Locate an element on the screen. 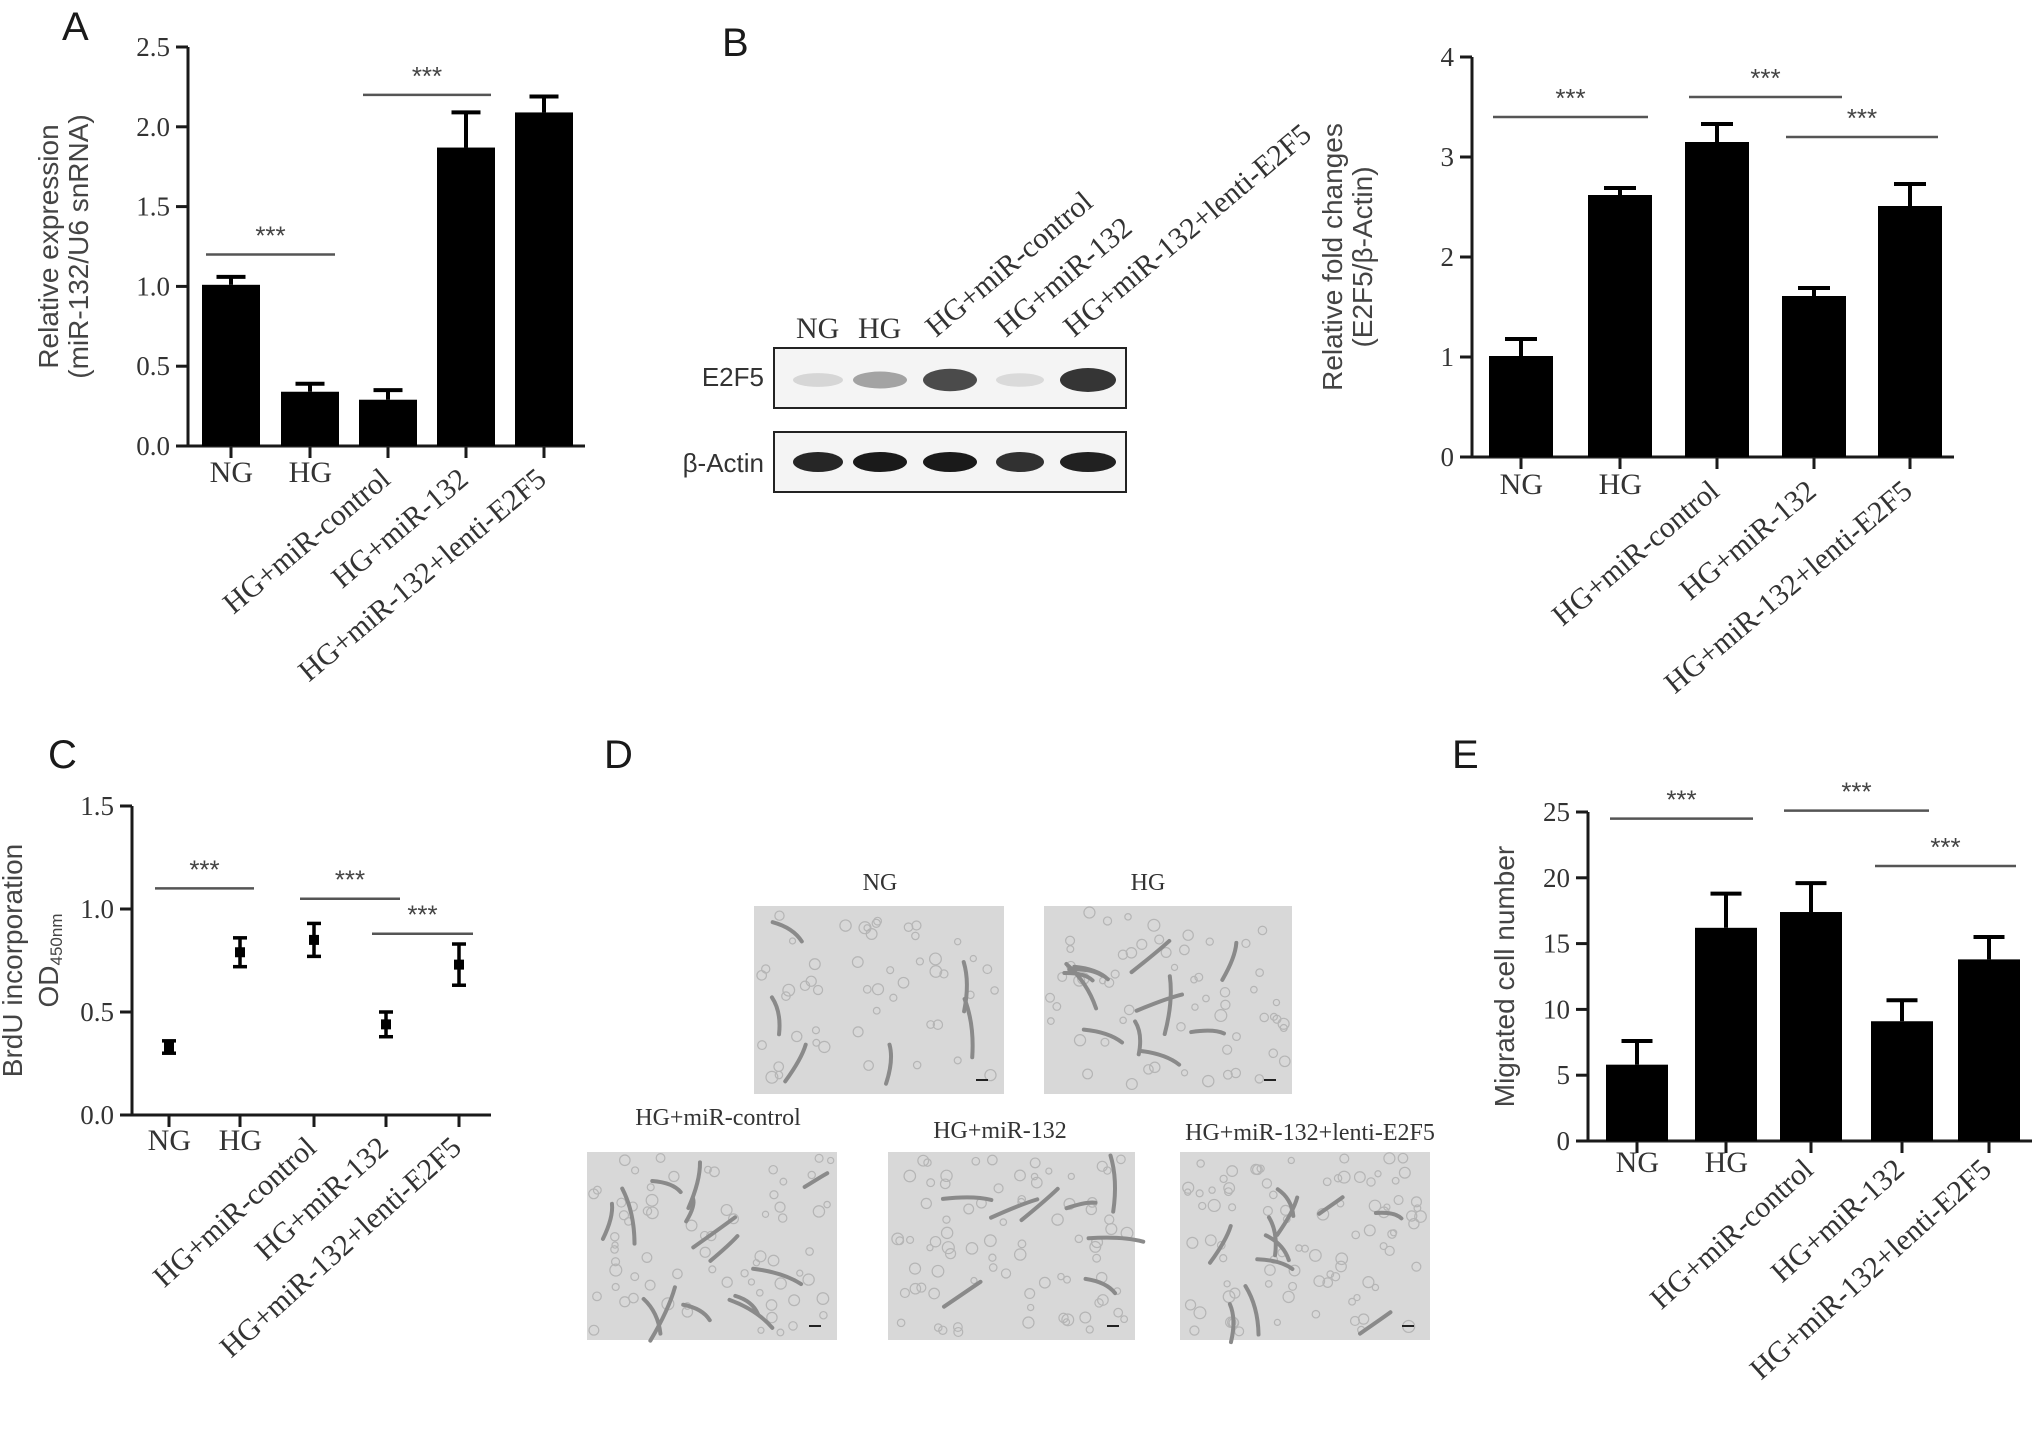 This screenshot has height=1429, width=2041. micrograph-label: HG+miR-control is located at coordinates (718, 1118).